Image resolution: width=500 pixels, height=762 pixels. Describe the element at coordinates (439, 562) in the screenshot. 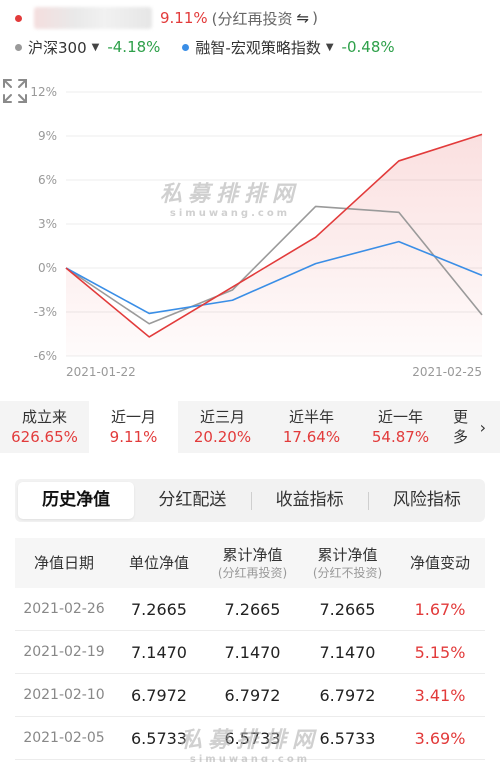

I see `header-nav-change: 净值变动` at that location.